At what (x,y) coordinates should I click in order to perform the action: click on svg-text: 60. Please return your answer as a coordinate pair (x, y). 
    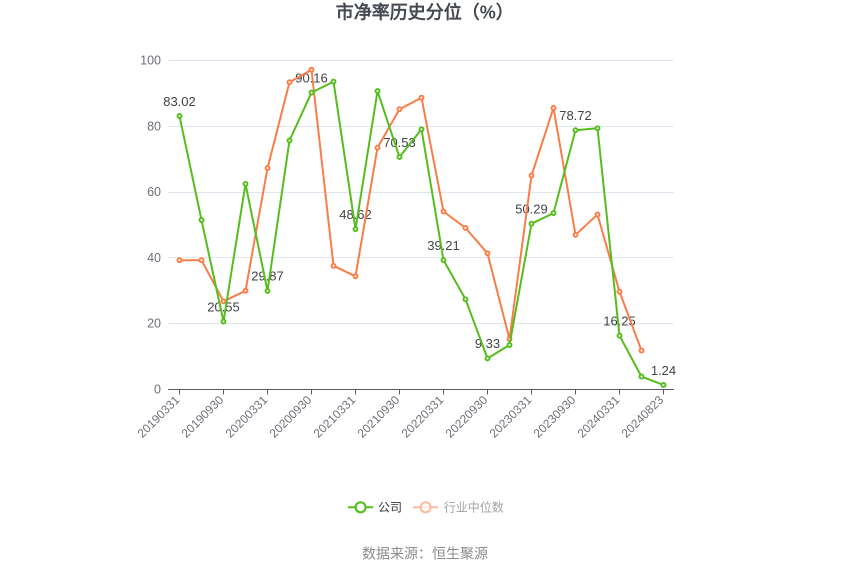
    Looking at the image, I should click on (154, 192).